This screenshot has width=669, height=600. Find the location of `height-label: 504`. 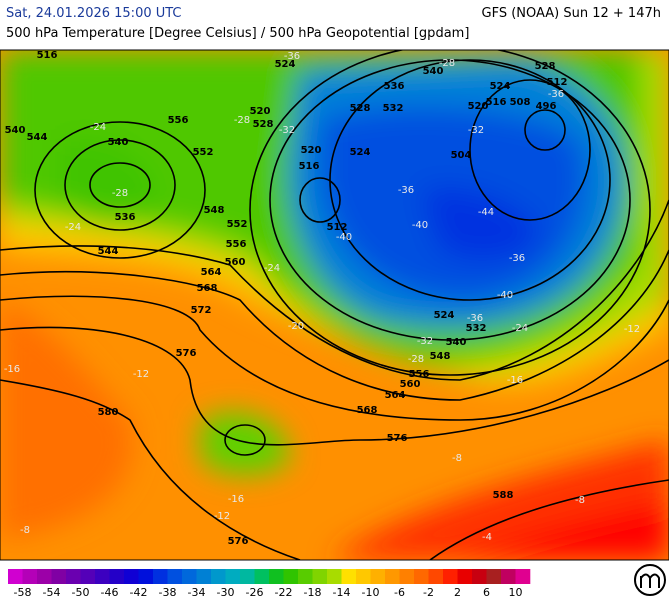

height-label: 504 is located at coordinates (461, 155).